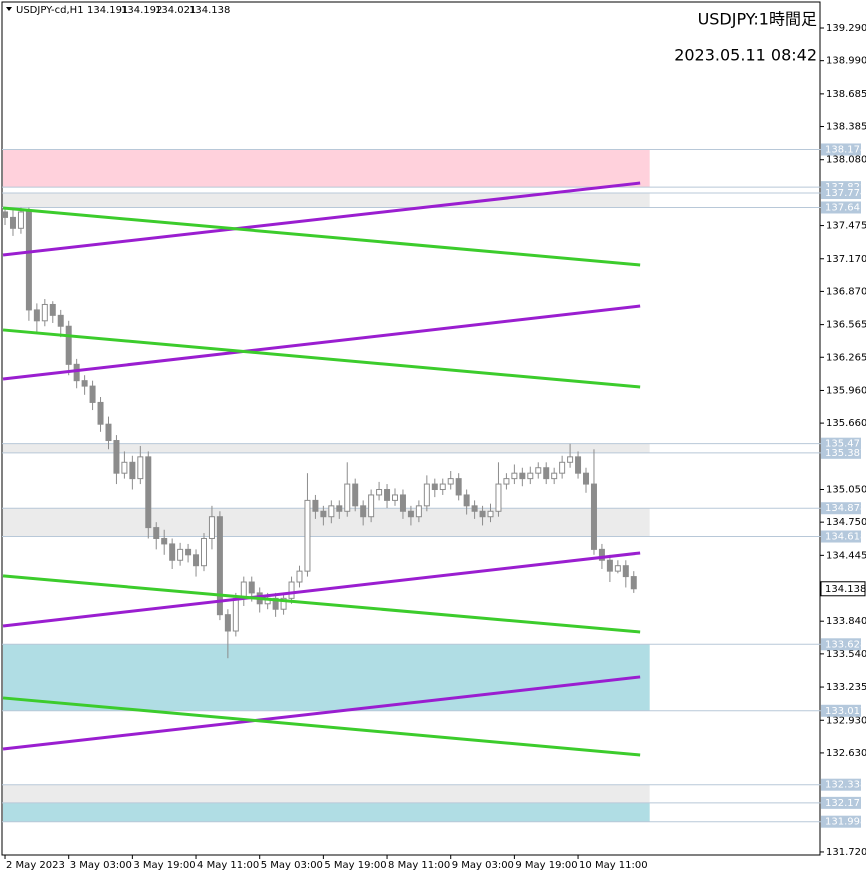 This screenshot has height=880, width=866. Describe the element at coordinates (845, 453) in the screenshot. I see `level-label: 135.387` at that location.